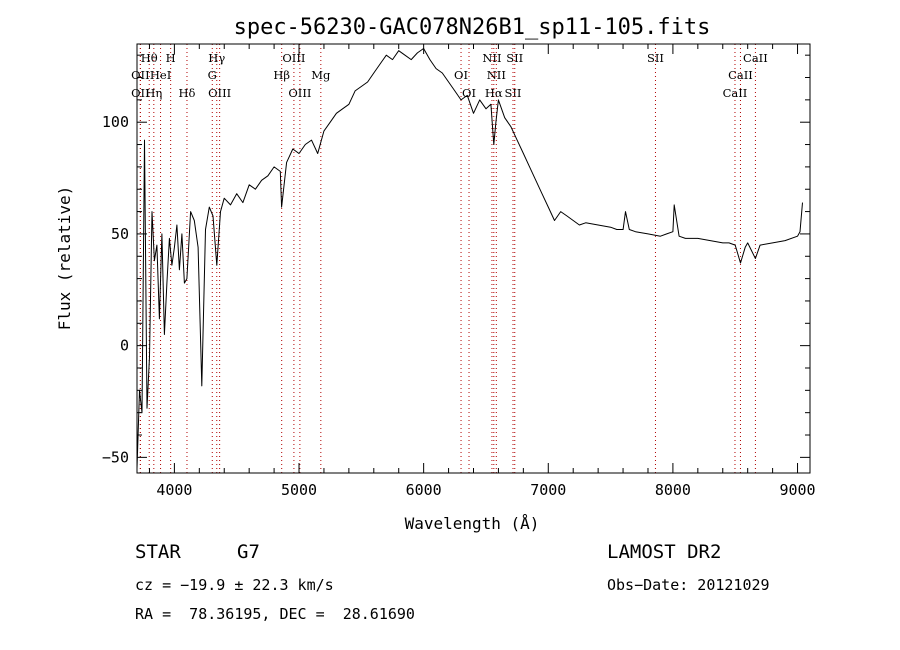  I want to click on line-label-10: OIII, so click(293, 58).